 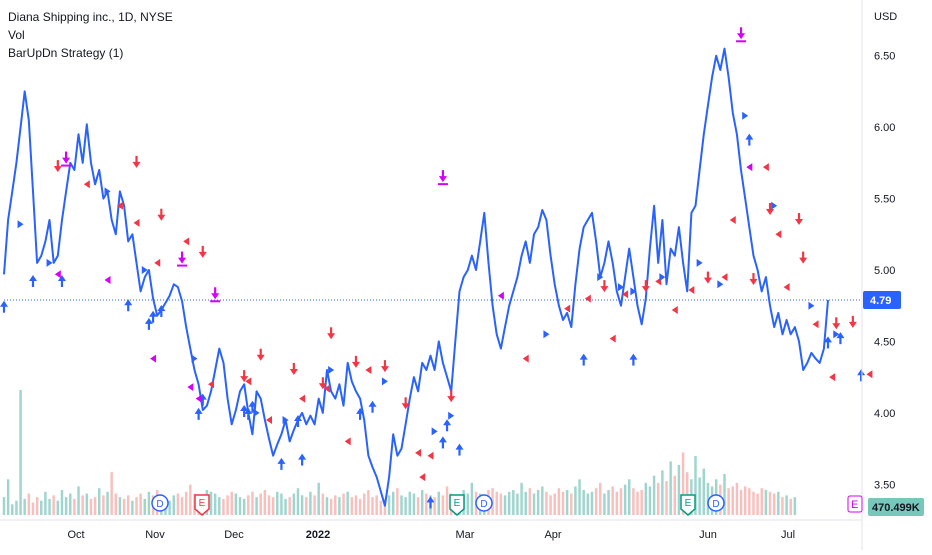 What do you see at coordinates (16, 35) in the screenshot?
I see `volume-indicator-label: Vol` at bounding box center [16, 35].